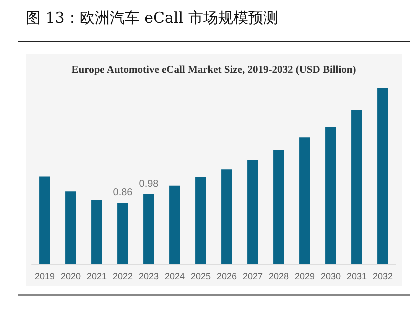 This screenshot has width=414, height=333. What do you see at coordinates (357, 277) in the screenshot?
I see `x-tick-label: 2031` at bounding box center [357, 277].